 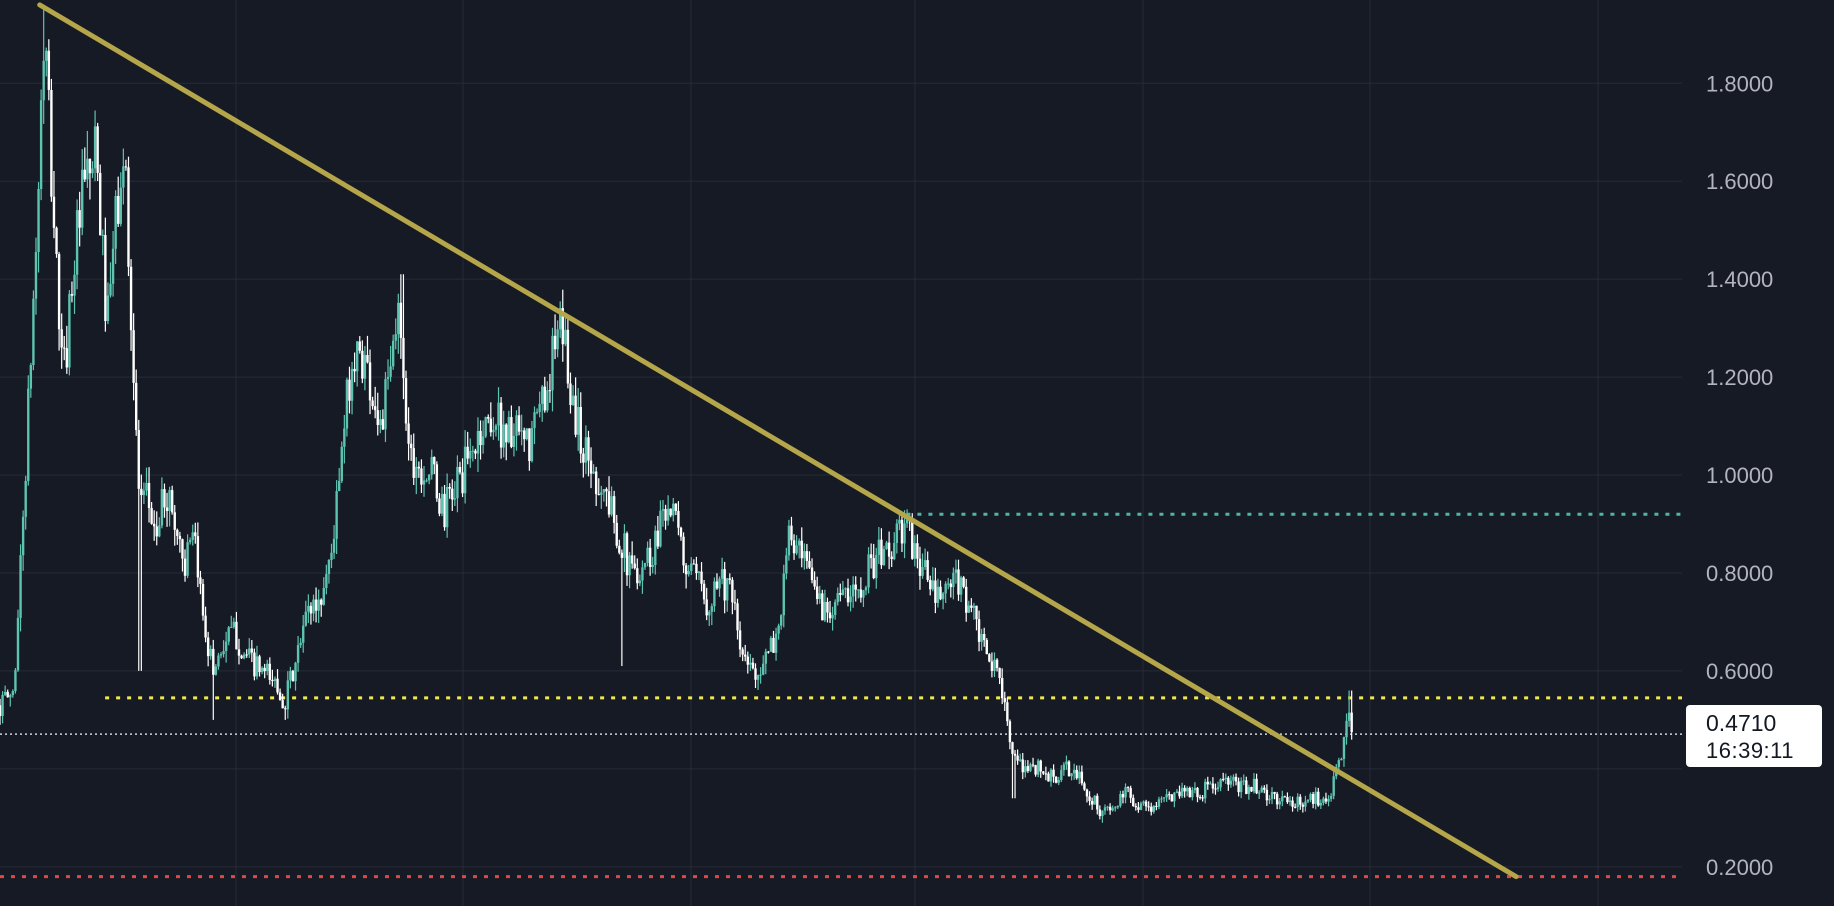 I want to click on current-price-label: 0.4710 16:39:11, so click(x=1754, y=736).